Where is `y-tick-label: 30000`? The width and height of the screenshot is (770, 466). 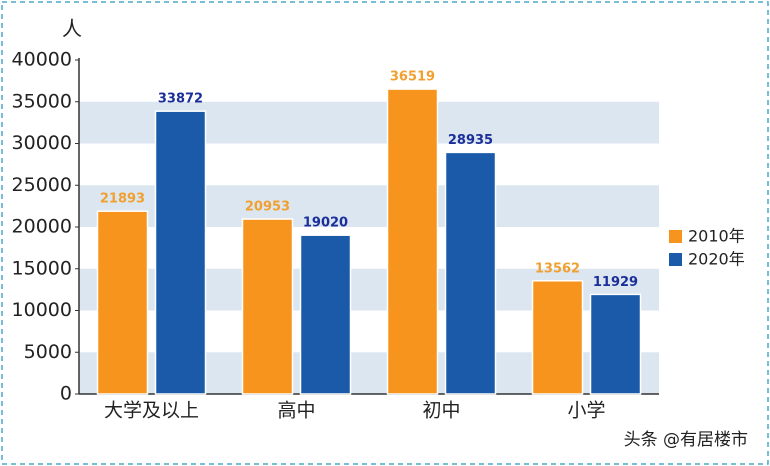 y-tick-label: 30000 is located at coordinates (42, 143).